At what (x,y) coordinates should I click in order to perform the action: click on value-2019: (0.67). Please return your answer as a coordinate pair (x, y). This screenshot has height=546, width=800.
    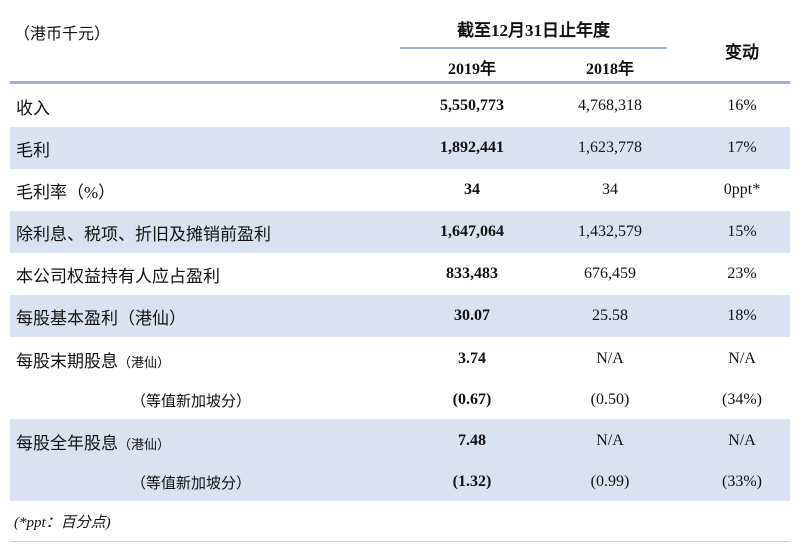
    Looking at the image, I should click on (472, 399).